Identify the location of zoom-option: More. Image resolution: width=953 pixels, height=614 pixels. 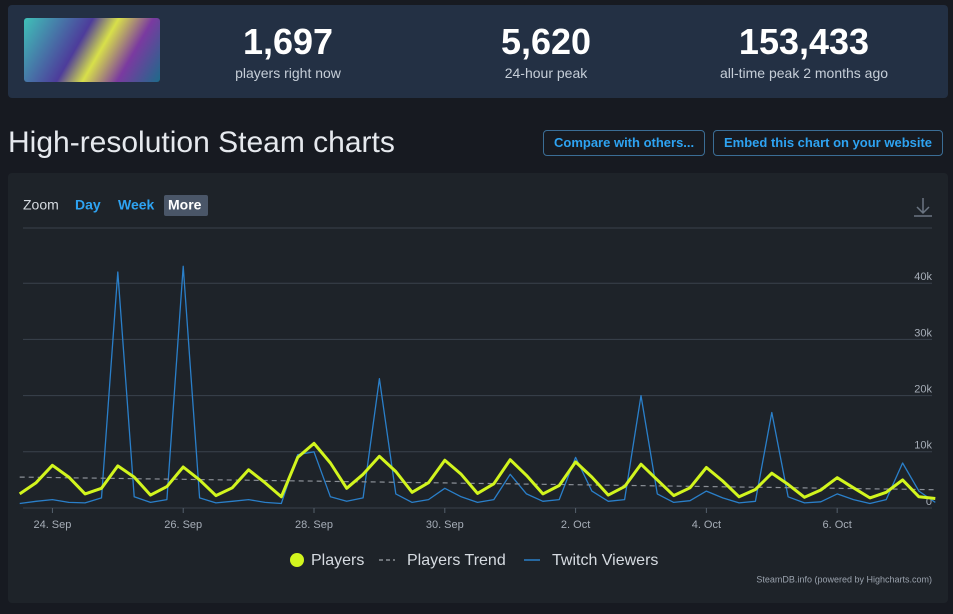
(185, 205).